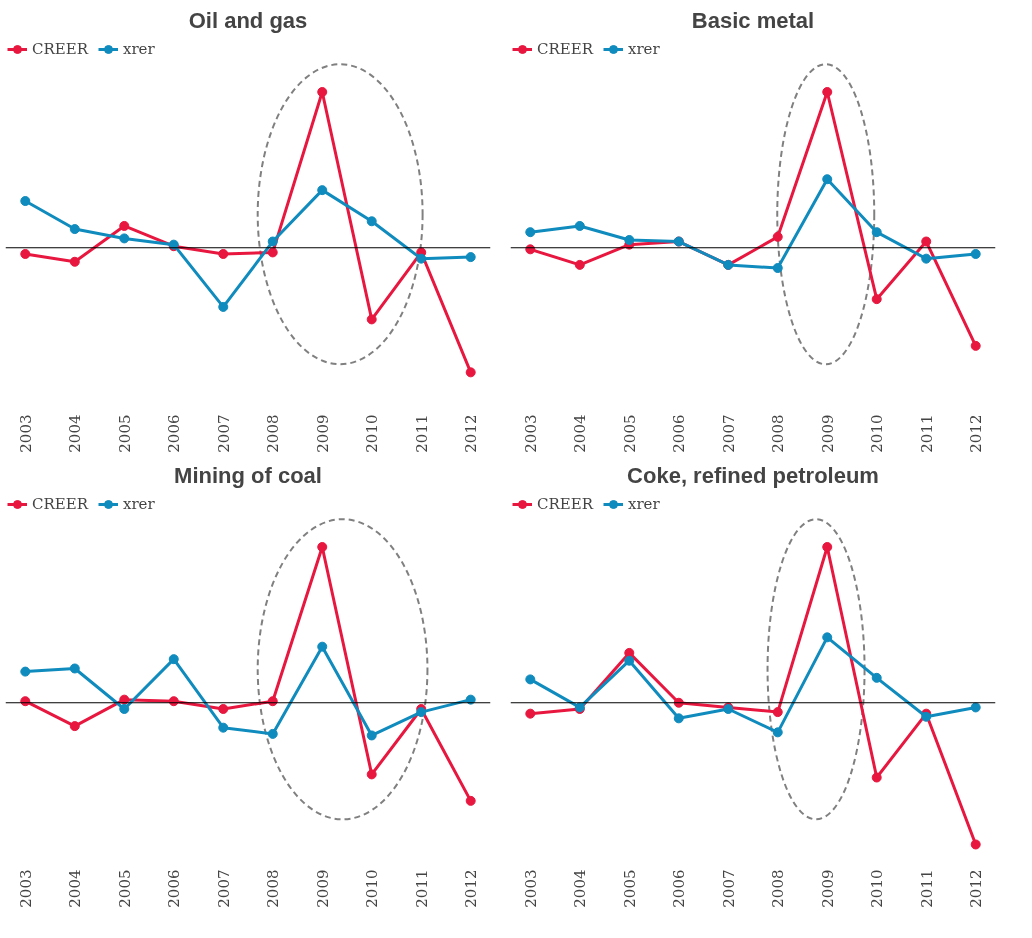 The width and height of the screenshot is (1032, 938). Describe the element at coordinates (248, 475) in the screenshot. I see `chart-title: Mining of coal` at that location.